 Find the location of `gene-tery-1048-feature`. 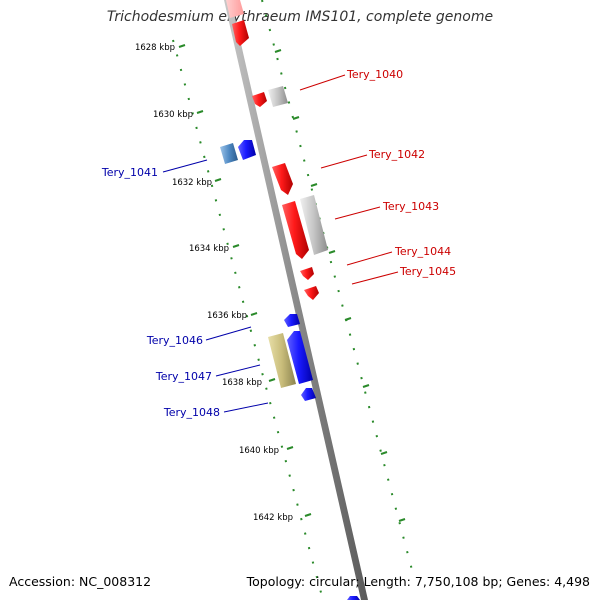

gene-tery-1048-feature is located at coordinates (308, 394).